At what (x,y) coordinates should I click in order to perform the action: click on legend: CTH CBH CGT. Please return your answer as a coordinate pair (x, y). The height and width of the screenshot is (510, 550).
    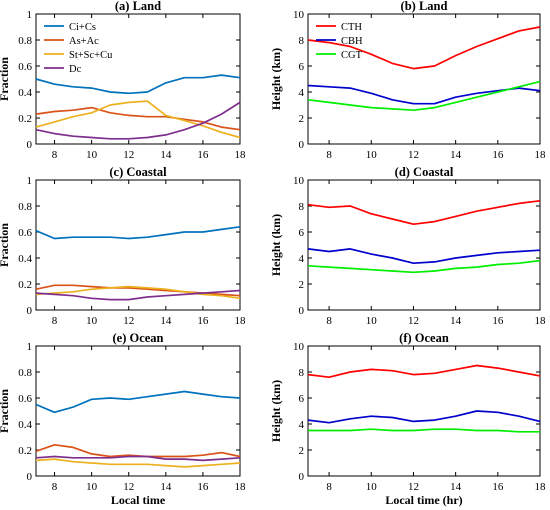
    Looking at the image, I should click on (339, 41).